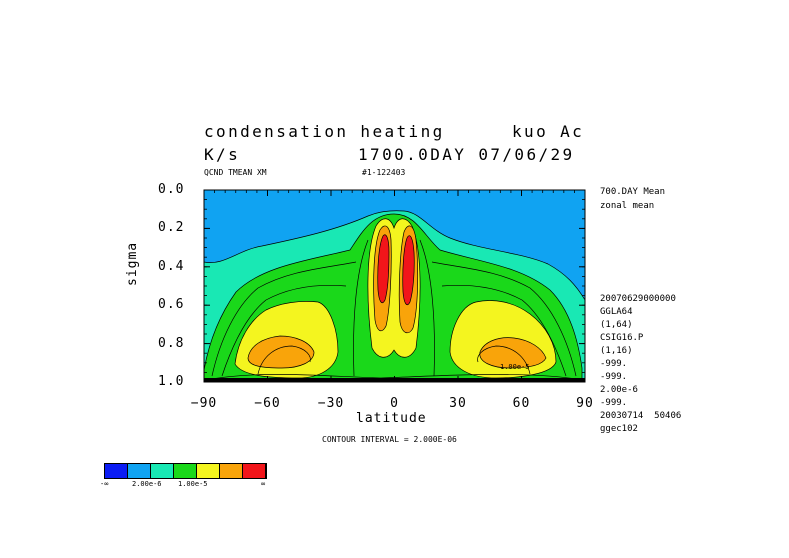 This screenshot has width=789, height=558. I want to click on title-line2-right: 1700.0DAY 07/06/29, so click(466, 154).